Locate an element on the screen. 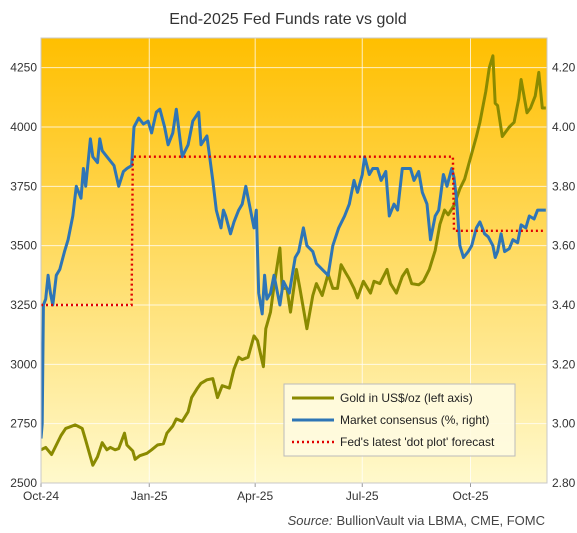 This screenshot has width=577, height=533. right-axis-tick-label: 3.00 is located at coordinates (564, 424).